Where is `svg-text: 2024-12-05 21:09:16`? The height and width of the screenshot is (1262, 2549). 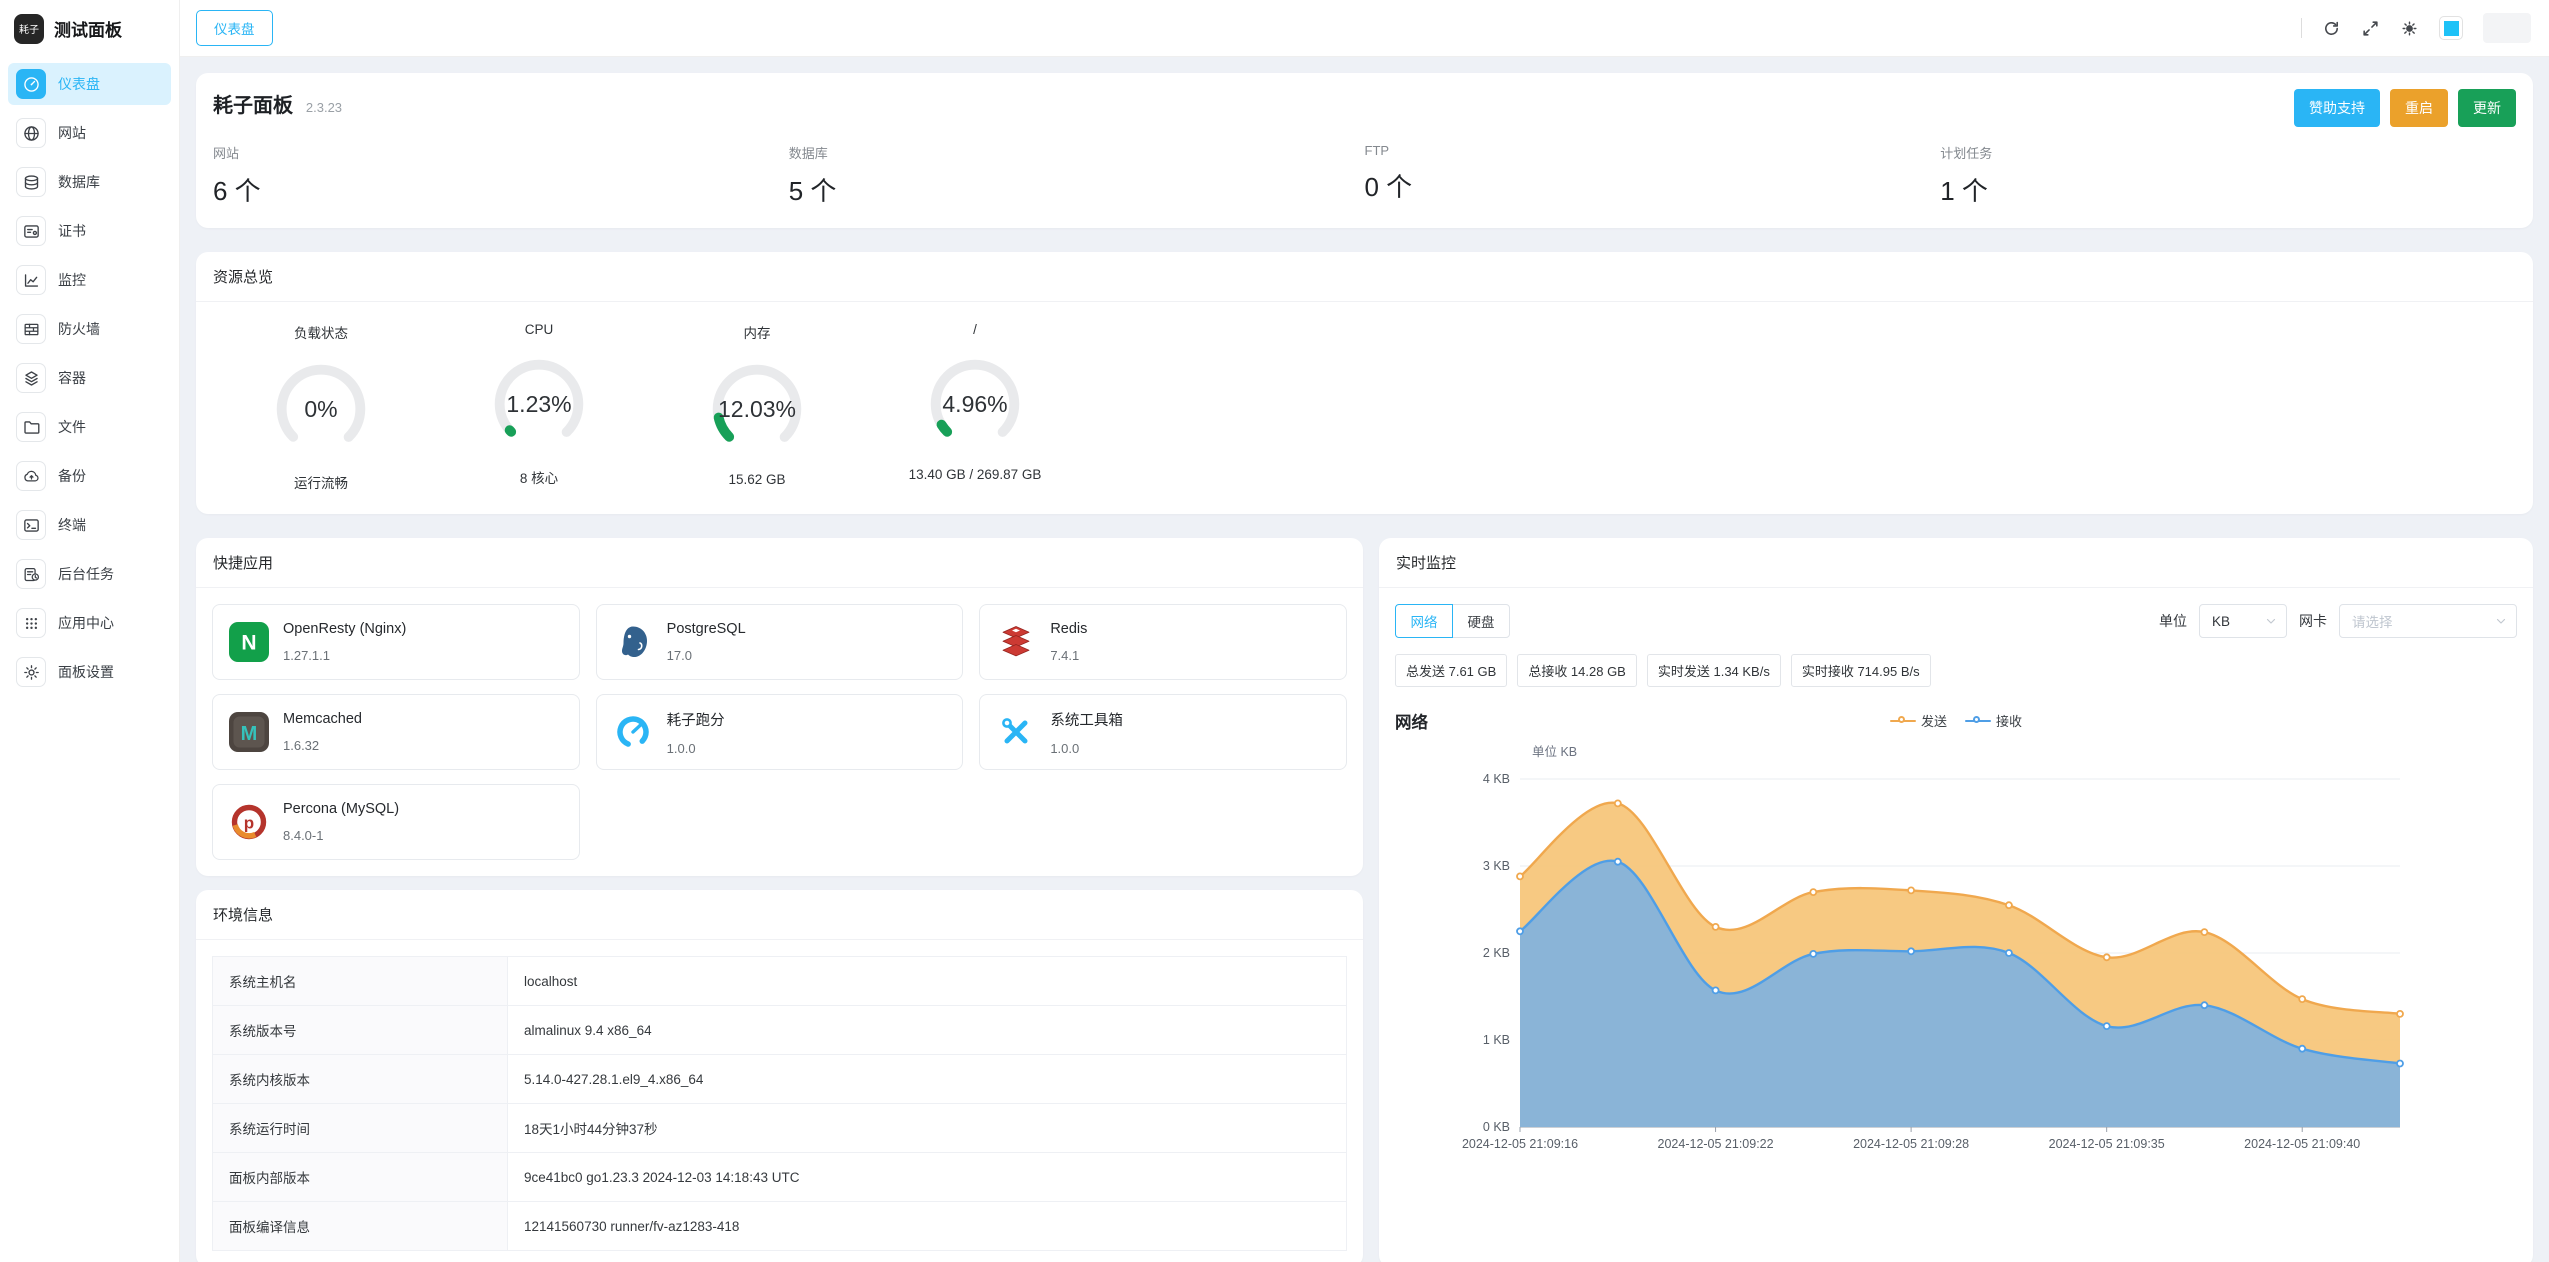
svg-text: 2024-12-05 21:09:16 is located at coordinates (1520, 1144).